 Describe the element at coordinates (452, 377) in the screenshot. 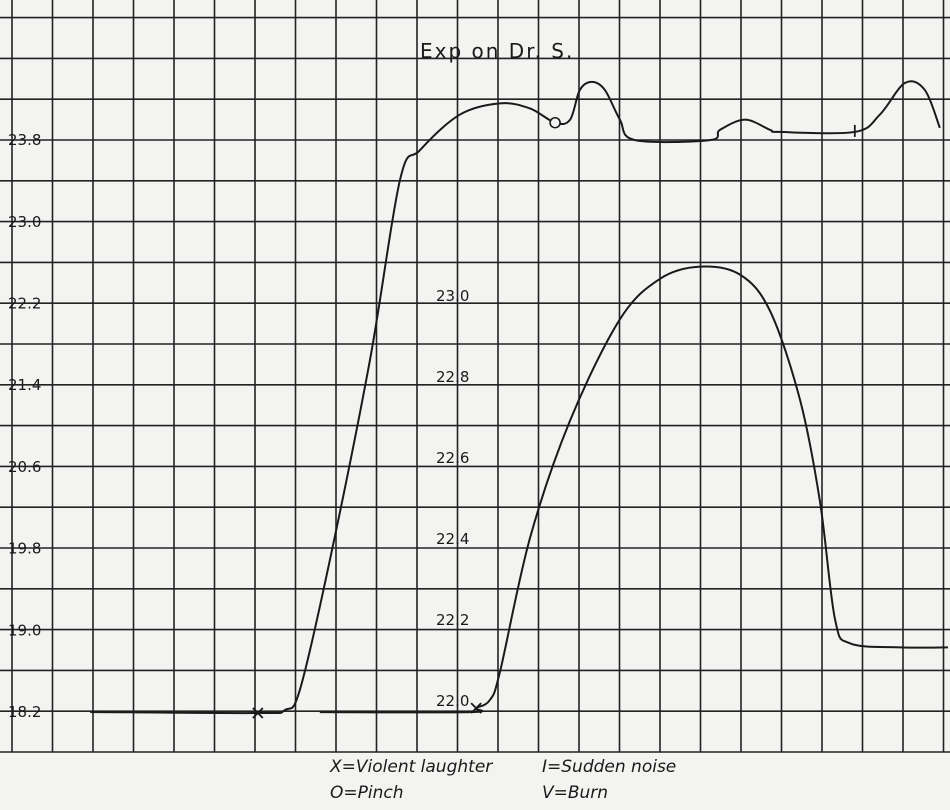

I see `inner-tick-label: 22.8` at that location.